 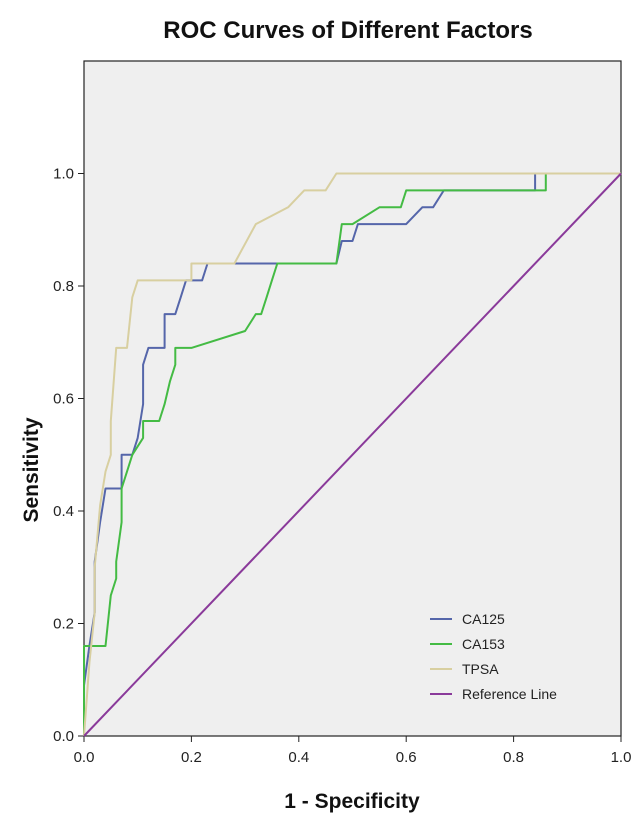 I want to click on y-tick-label: 0.6, so click(x=63, y=399).